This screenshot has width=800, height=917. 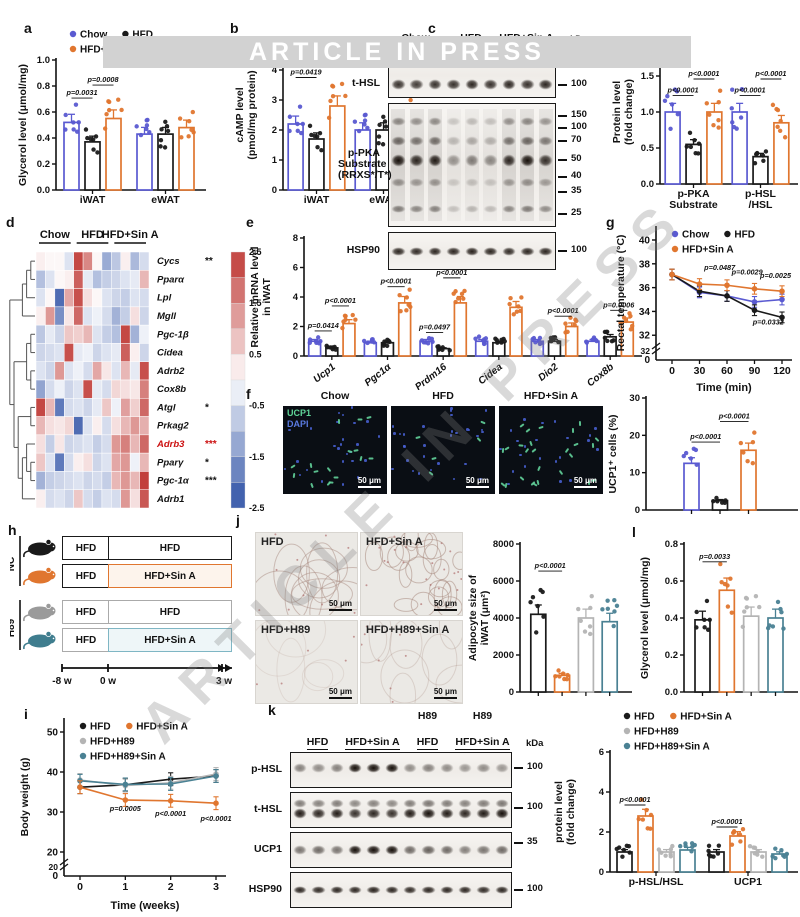 I want to click on article-in-press-banner: ARTICLE IN PRESS, so click(x=397, y=52).